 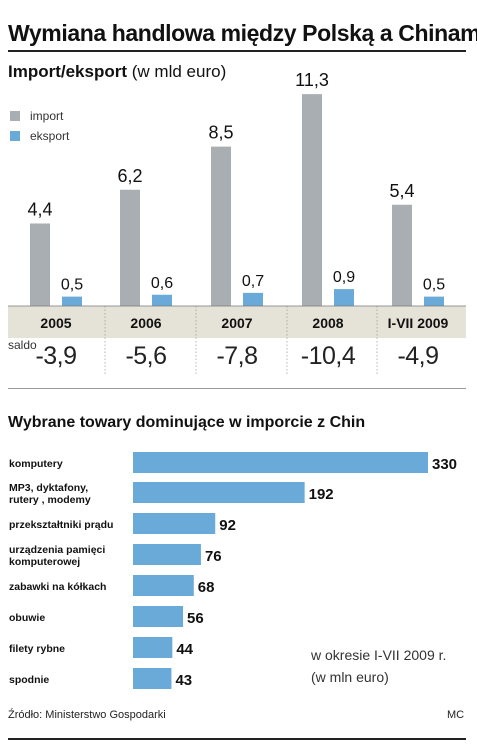 What do you see at coordinates (237, 51) in the screenshot?
I see `title-rule` at bounding box center [237, 51].